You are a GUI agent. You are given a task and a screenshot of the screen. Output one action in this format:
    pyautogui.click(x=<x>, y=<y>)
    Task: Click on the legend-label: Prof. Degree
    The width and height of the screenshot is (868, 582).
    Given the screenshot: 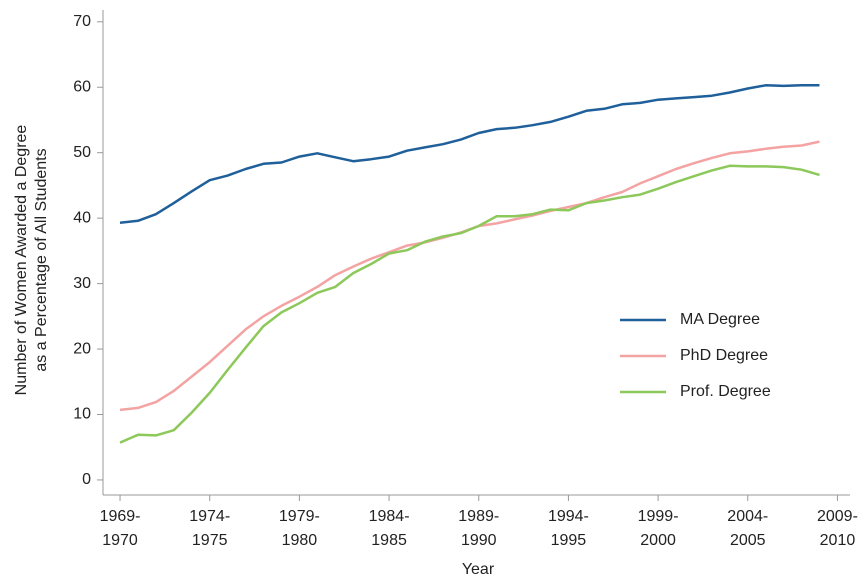 What is the action you would take?
    pyautogui.click(x=725, y=391)
    